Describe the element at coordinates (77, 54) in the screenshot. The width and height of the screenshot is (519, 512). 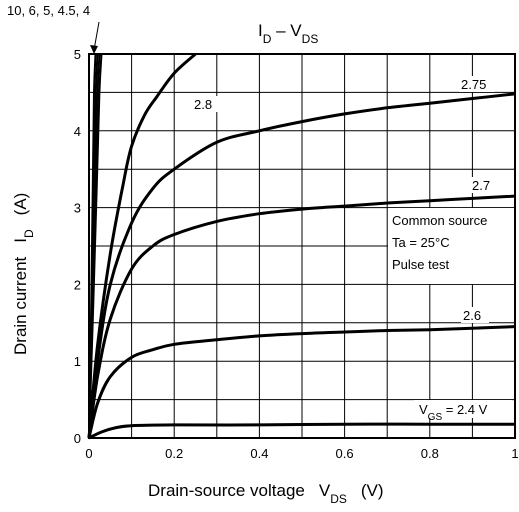
I see `y-tick-label: 5` at that location.